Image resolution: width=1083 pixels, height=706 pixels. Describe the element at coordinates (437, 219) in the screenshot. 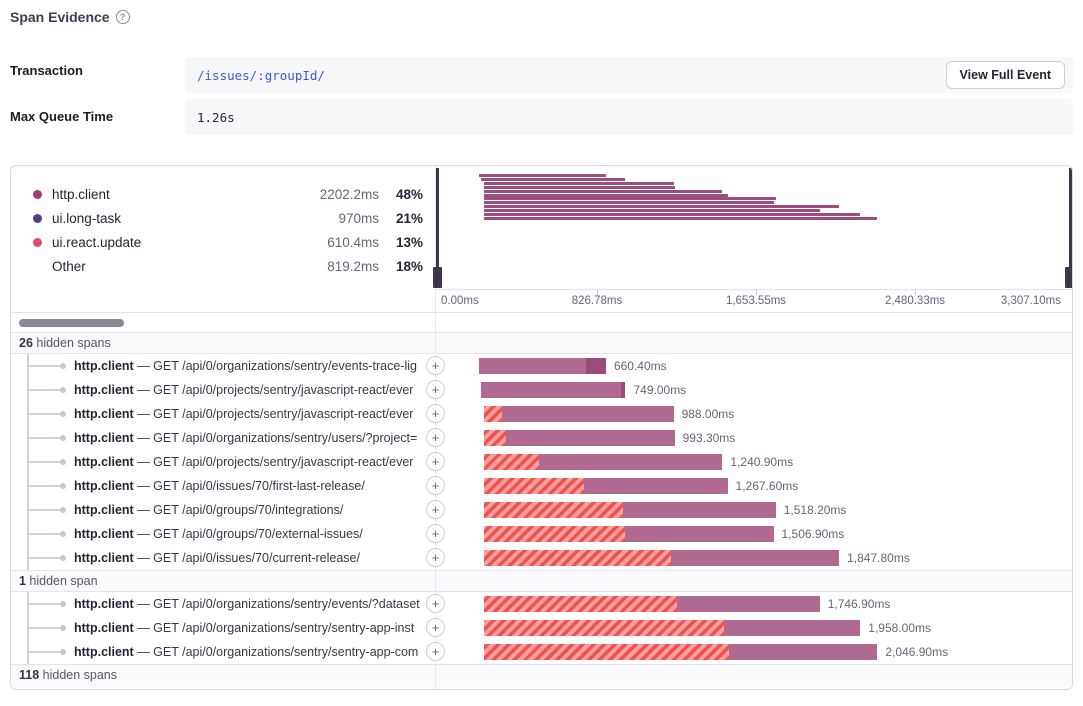

I see `minimap-left-handle` at that location.